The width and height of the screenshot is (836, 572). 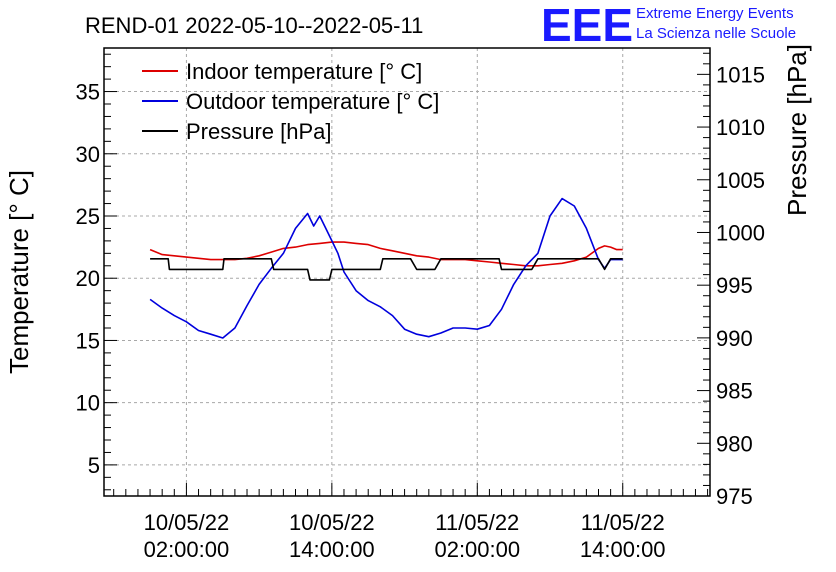 I want to click on y-tick-label: 15, so click(x=88, y=340).